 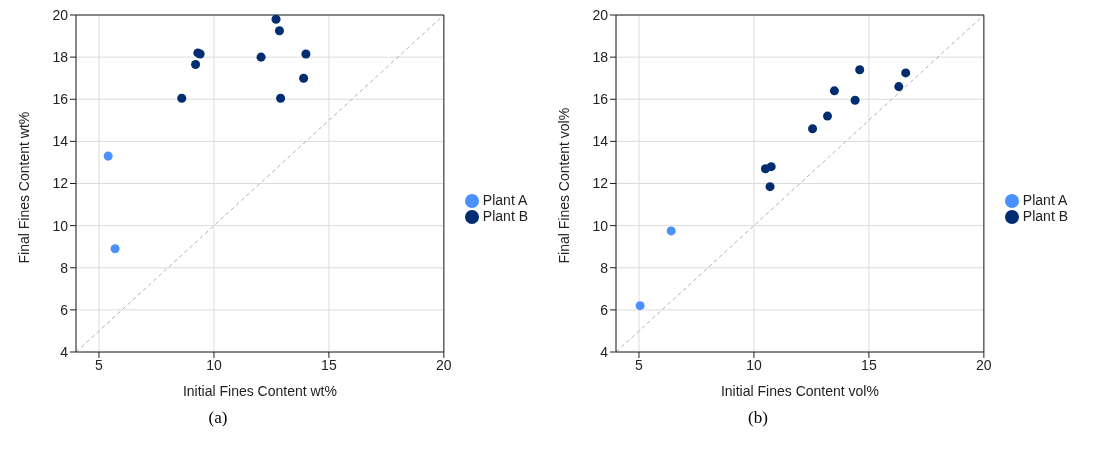 I want to click on y-axis-title: Final Fines Content vol%, so click(x=563, y=185).